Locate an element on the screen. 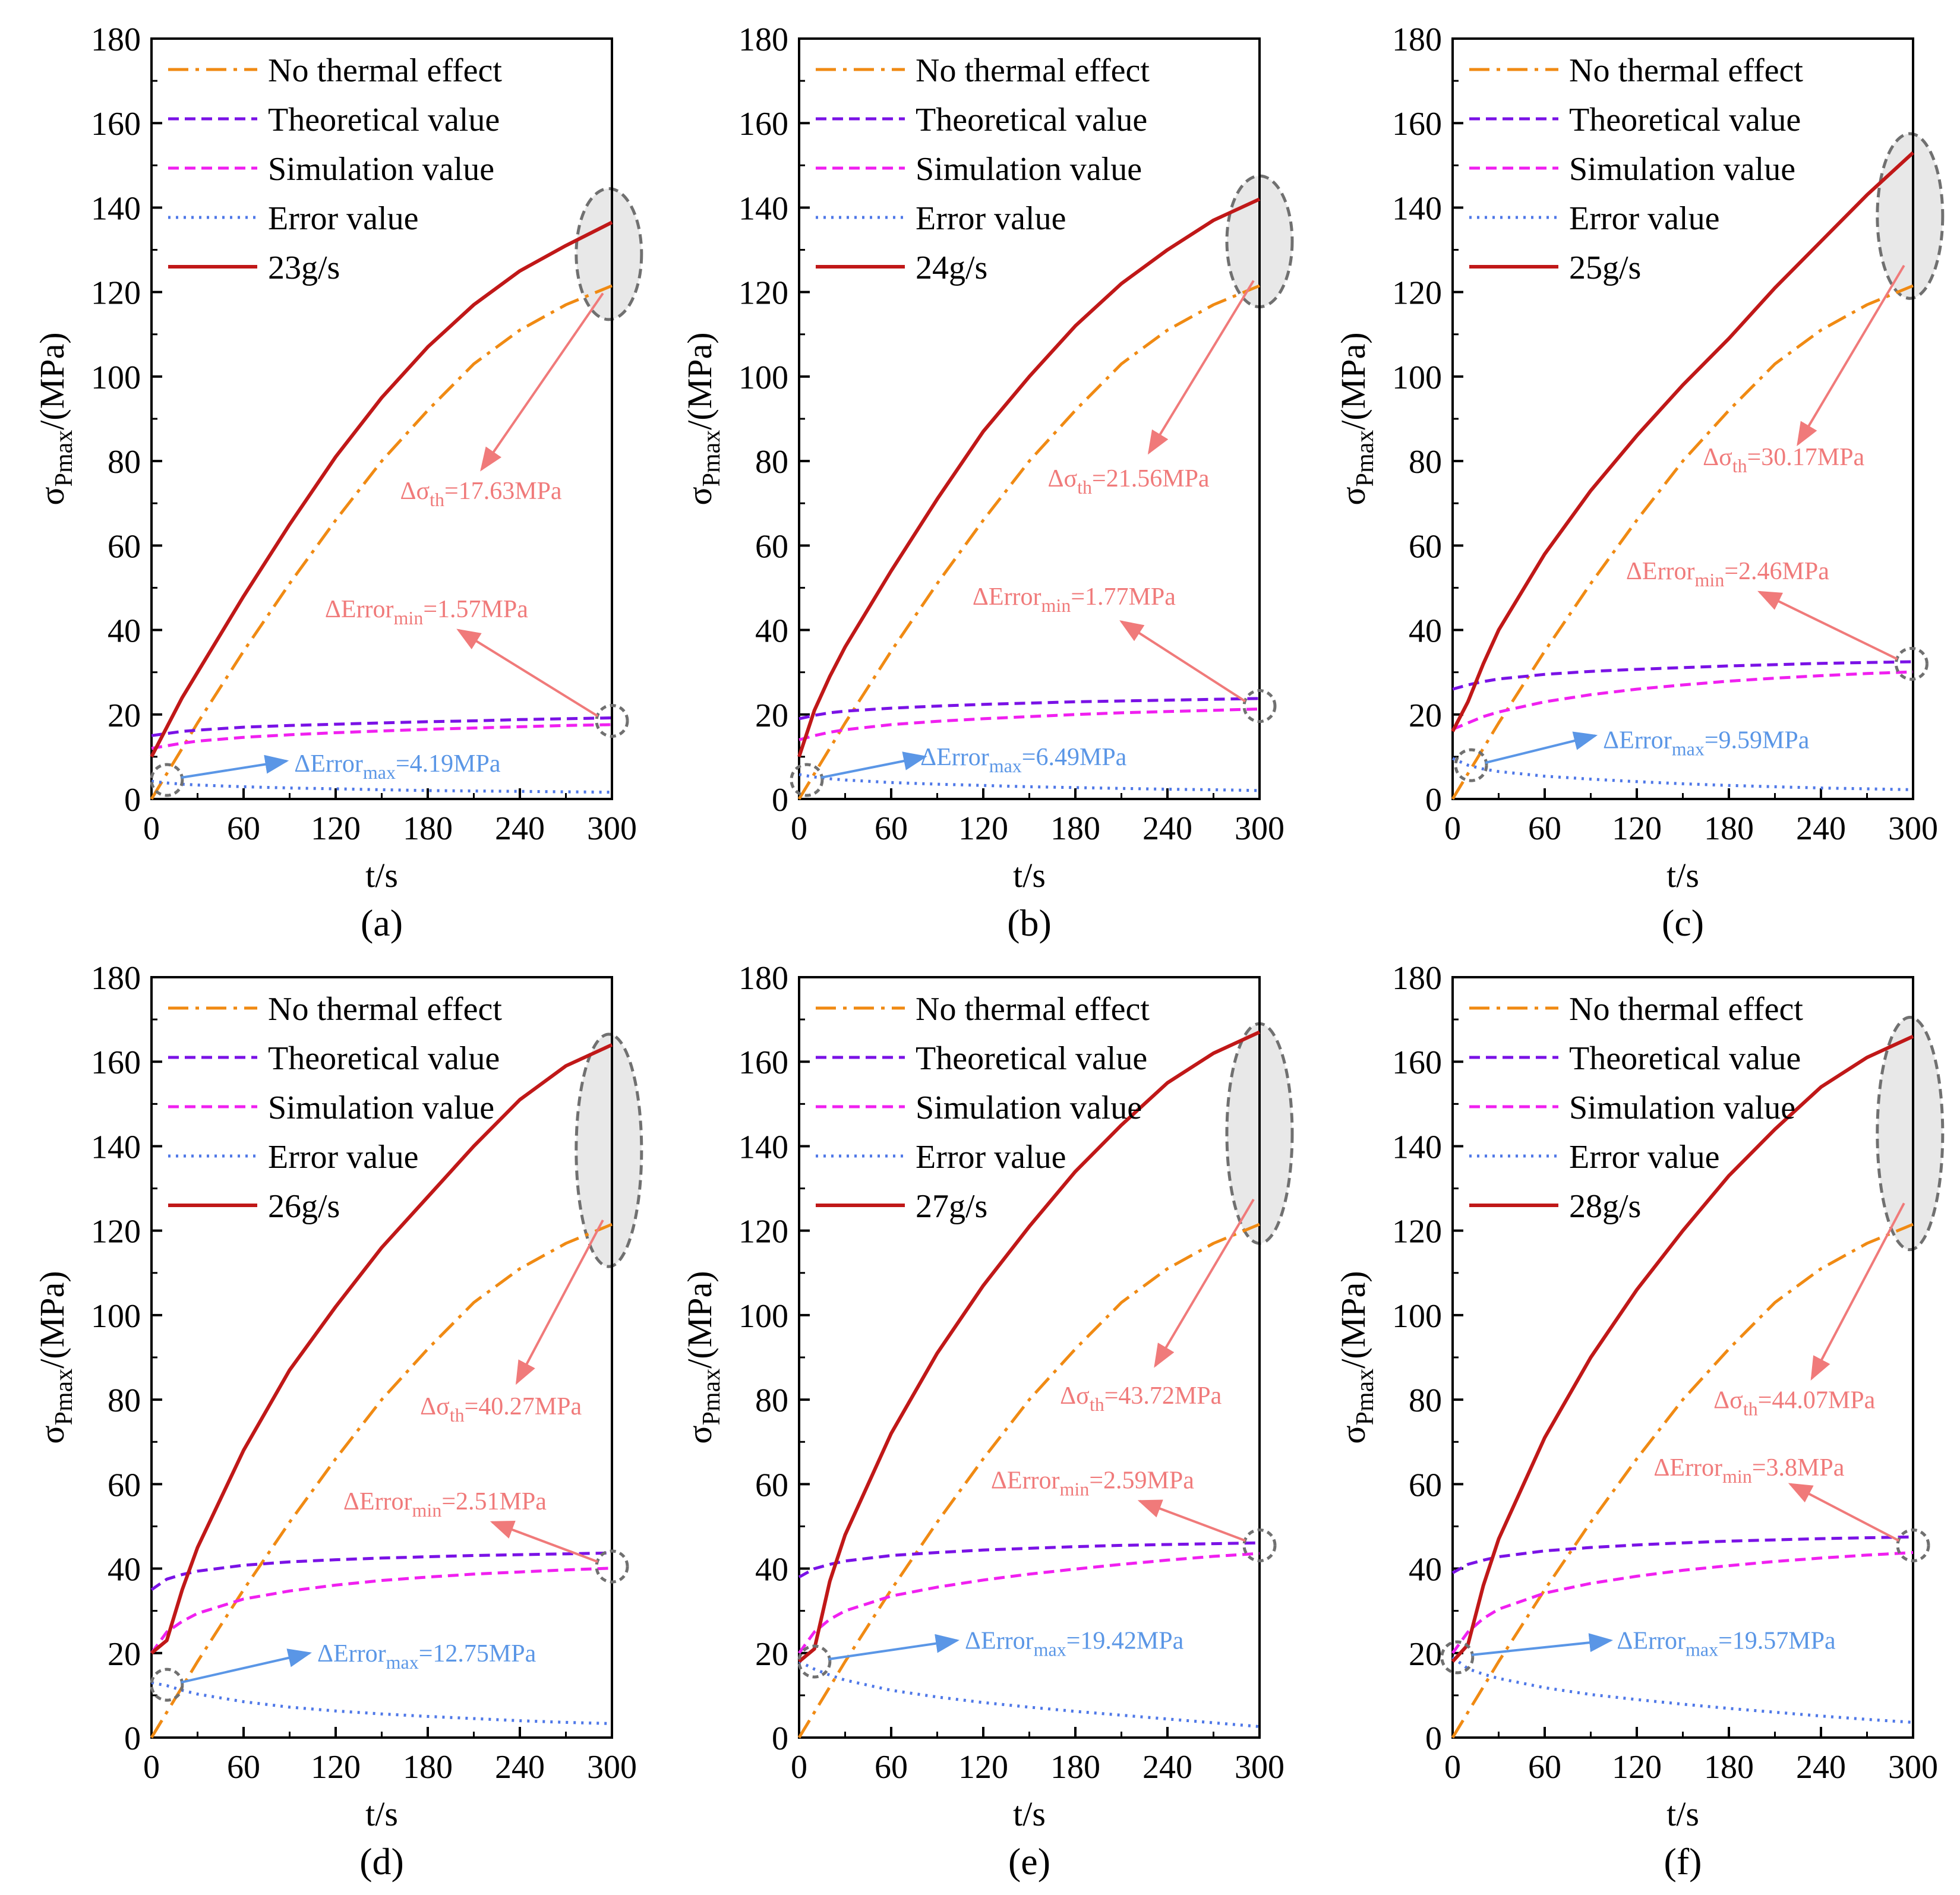 This screenshot has width=1960, height=1895. panel-label: (b) is located at coordinates (1029, 923).